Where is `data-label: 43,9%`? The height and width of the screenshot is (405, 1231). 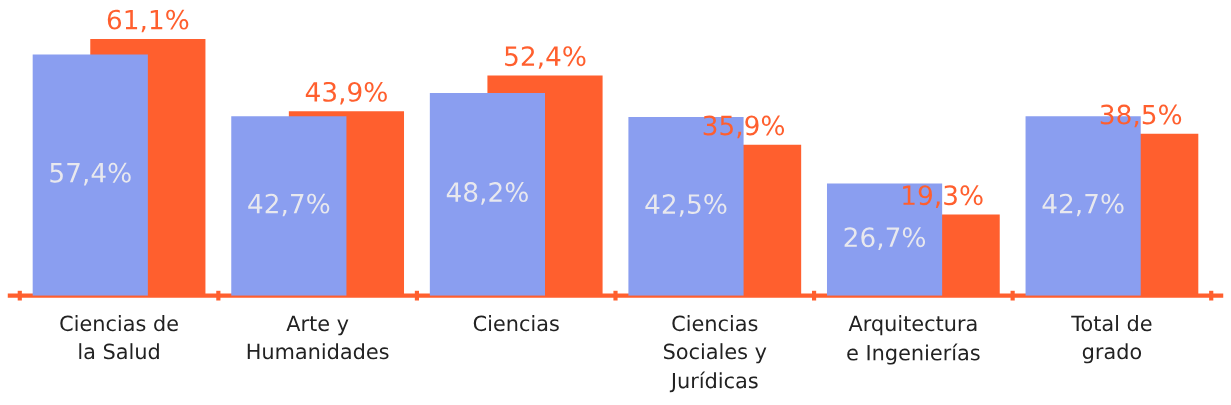 data-label: 43,9% is located at coordinates (346, 93).